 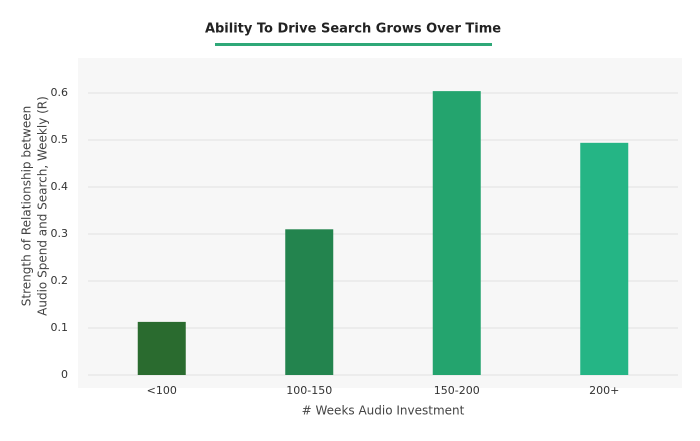 What do you see at coordinates (43, 206) in the screenshot?
I see `y-axis-label: Audio Spend and Search, Weekly (R)` at bounding box center [43, 206].